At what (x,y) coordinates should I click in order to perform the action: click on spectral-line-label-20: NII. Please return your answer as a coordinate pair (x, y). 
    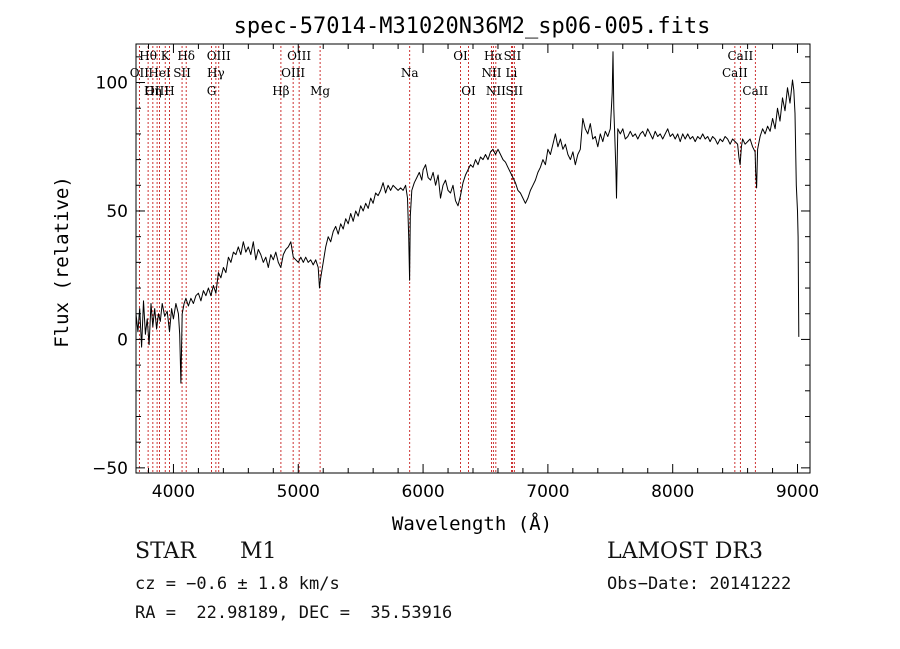
    Looking at the image, I should click on (491, 73).